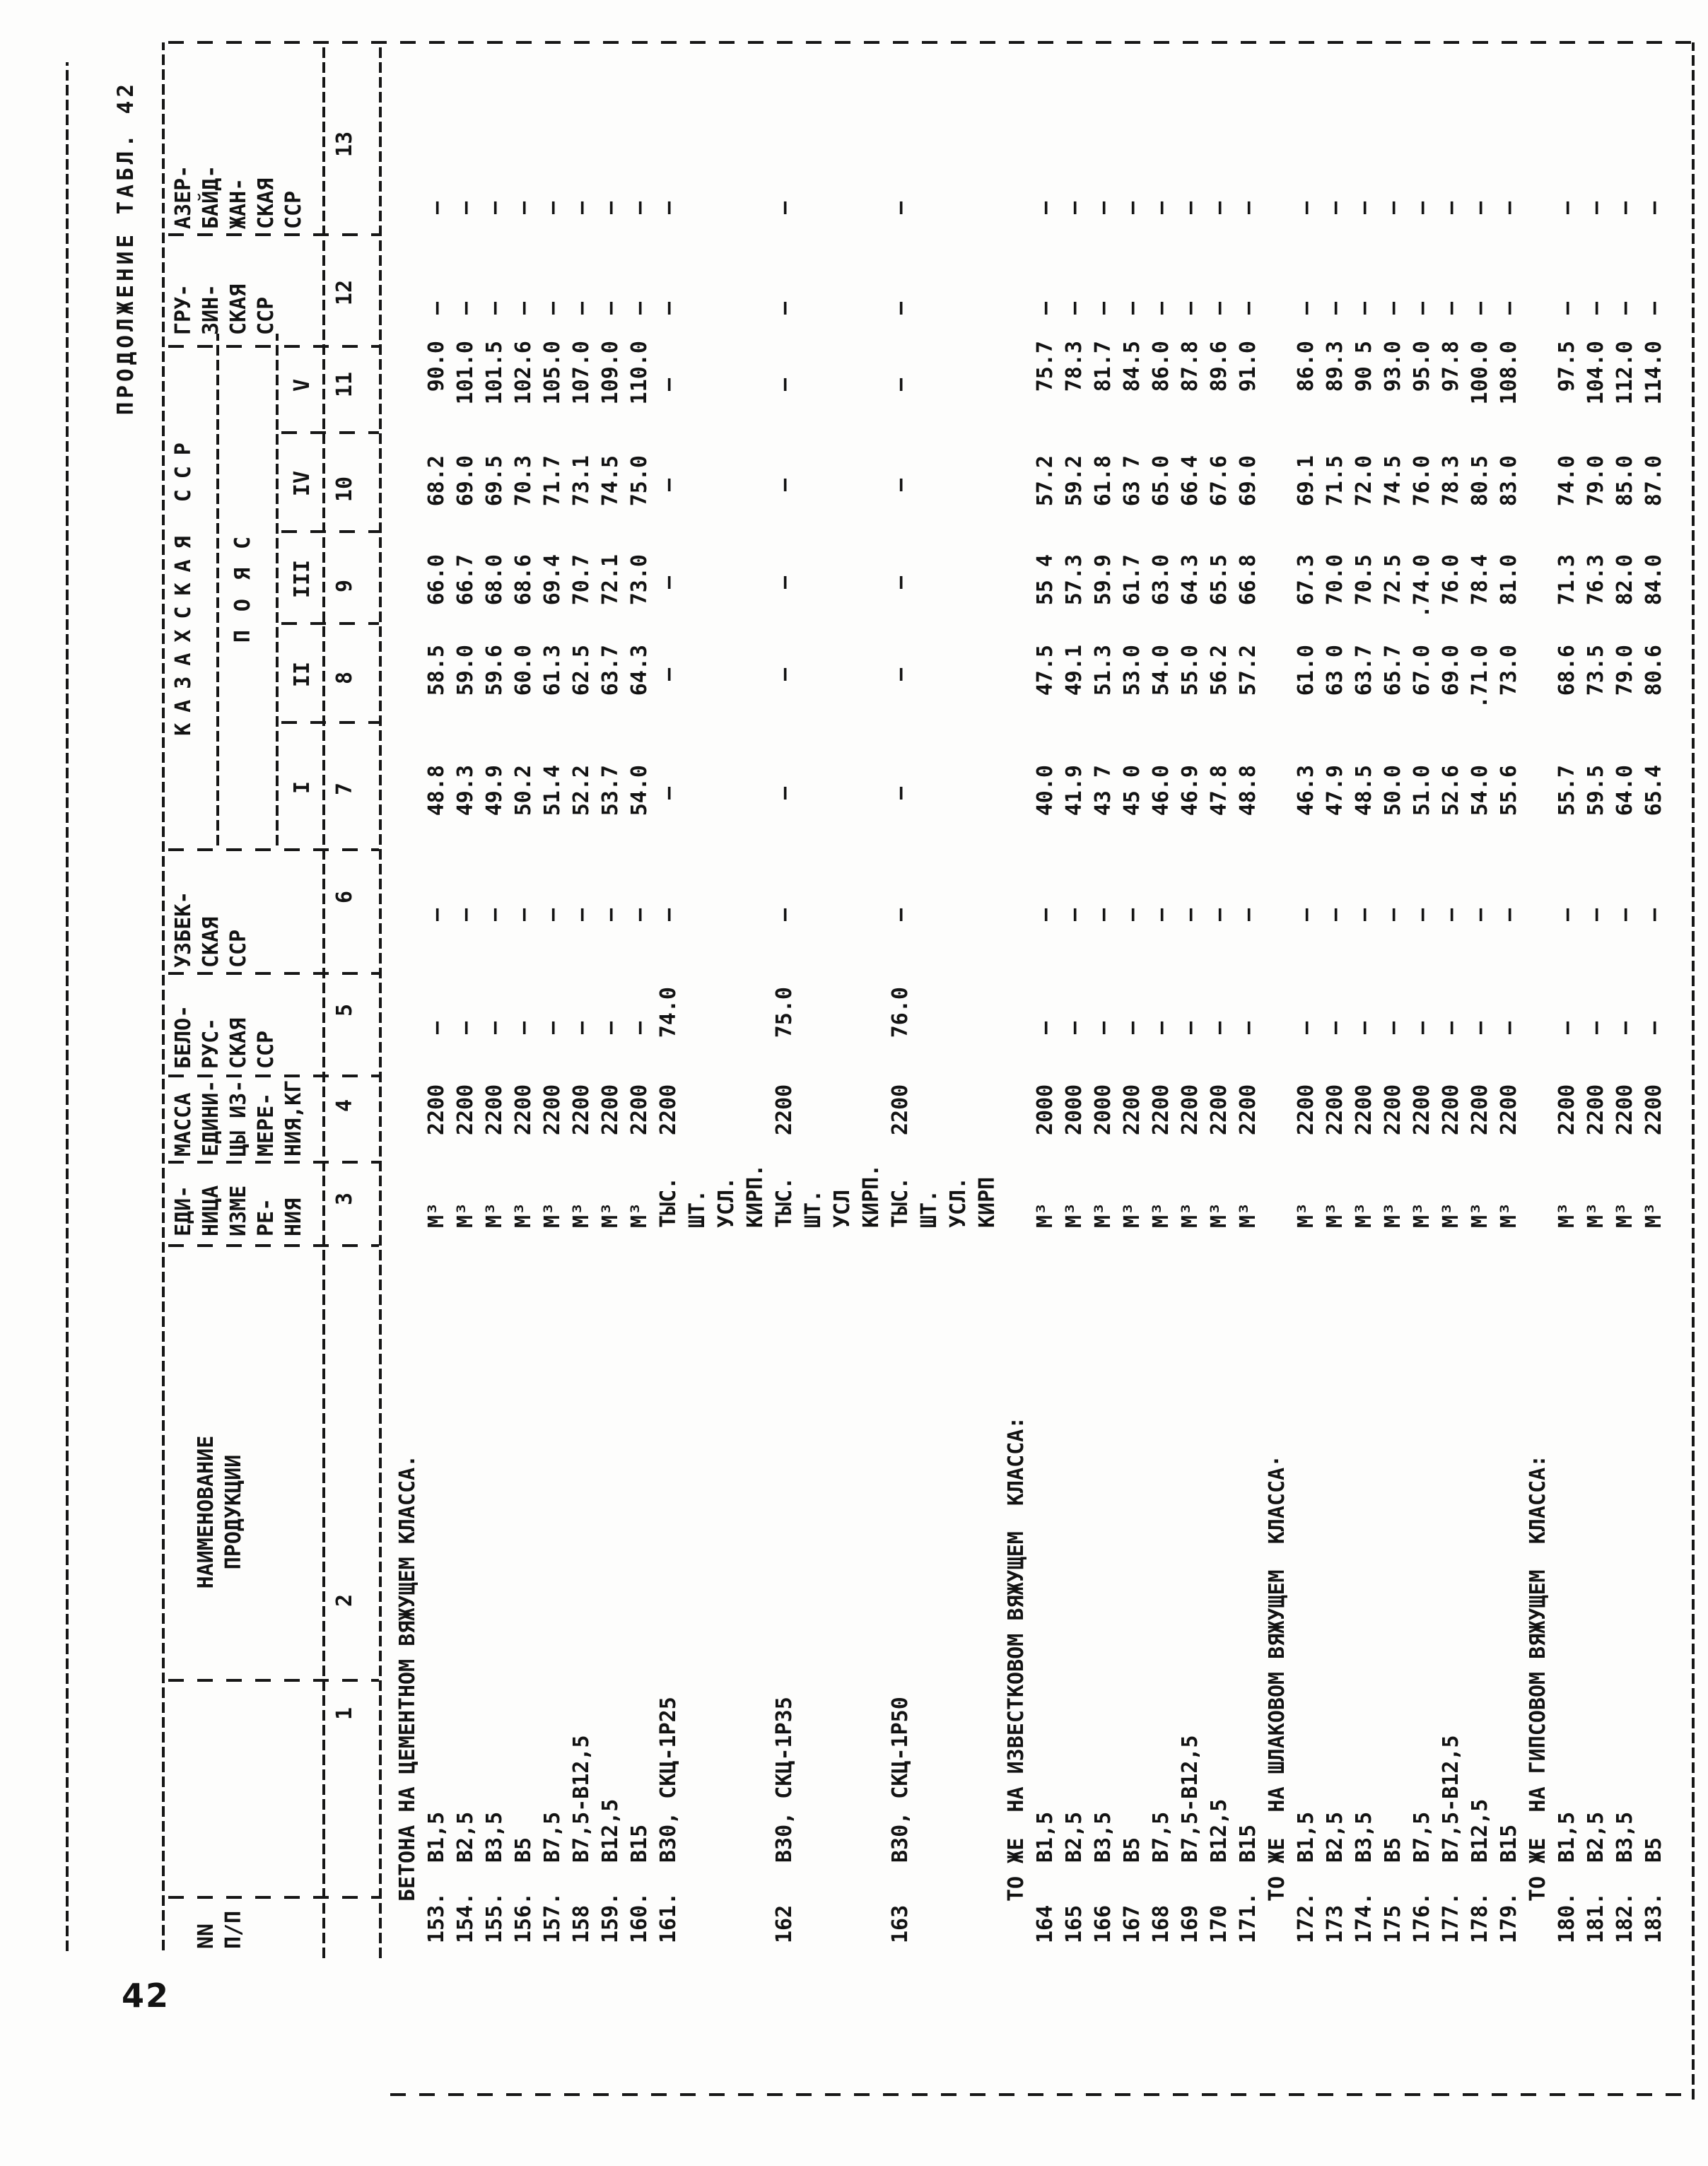 The width and height of the screenshot is (1708, 2166). Describe the element at coordinates (1103, 481) in the screenshot. I see `cell-iv: 61.8` at that location.